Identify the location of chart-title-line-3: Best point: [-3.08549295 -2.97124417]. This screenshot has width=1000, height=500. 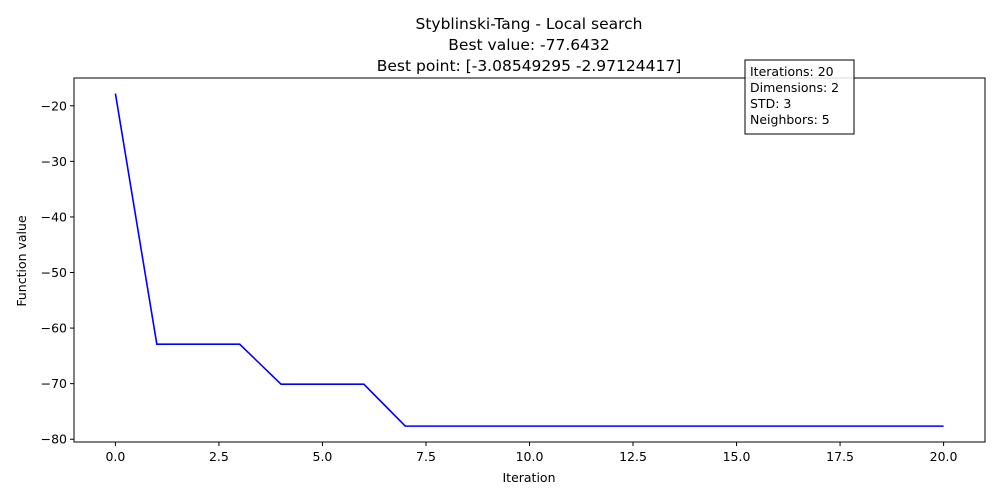
(529, 66).